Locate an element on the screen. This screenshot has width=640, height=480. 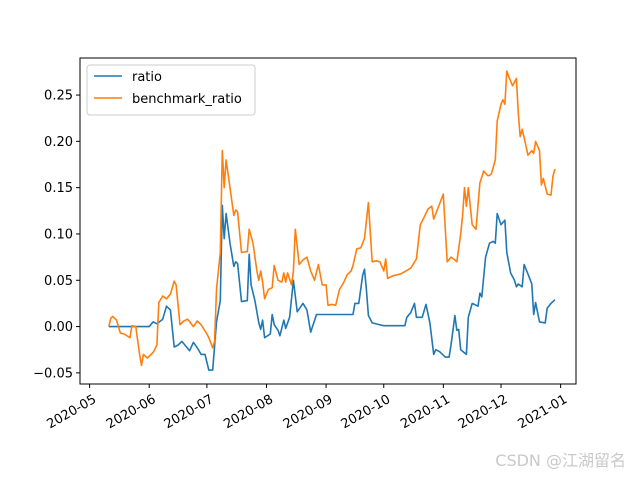
y-tick-label: 0.00 is located at coordinates (58, 327).